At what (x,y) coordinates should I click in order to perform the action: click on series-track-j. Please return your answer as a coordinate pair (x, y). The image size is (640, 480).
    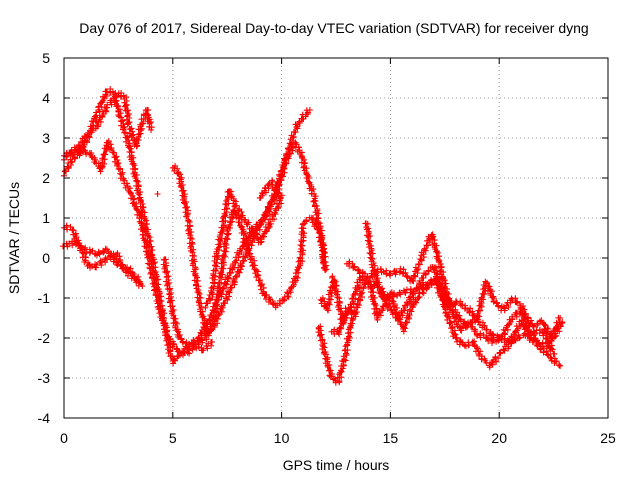
    Looking at the image, I should click on (443, 288).